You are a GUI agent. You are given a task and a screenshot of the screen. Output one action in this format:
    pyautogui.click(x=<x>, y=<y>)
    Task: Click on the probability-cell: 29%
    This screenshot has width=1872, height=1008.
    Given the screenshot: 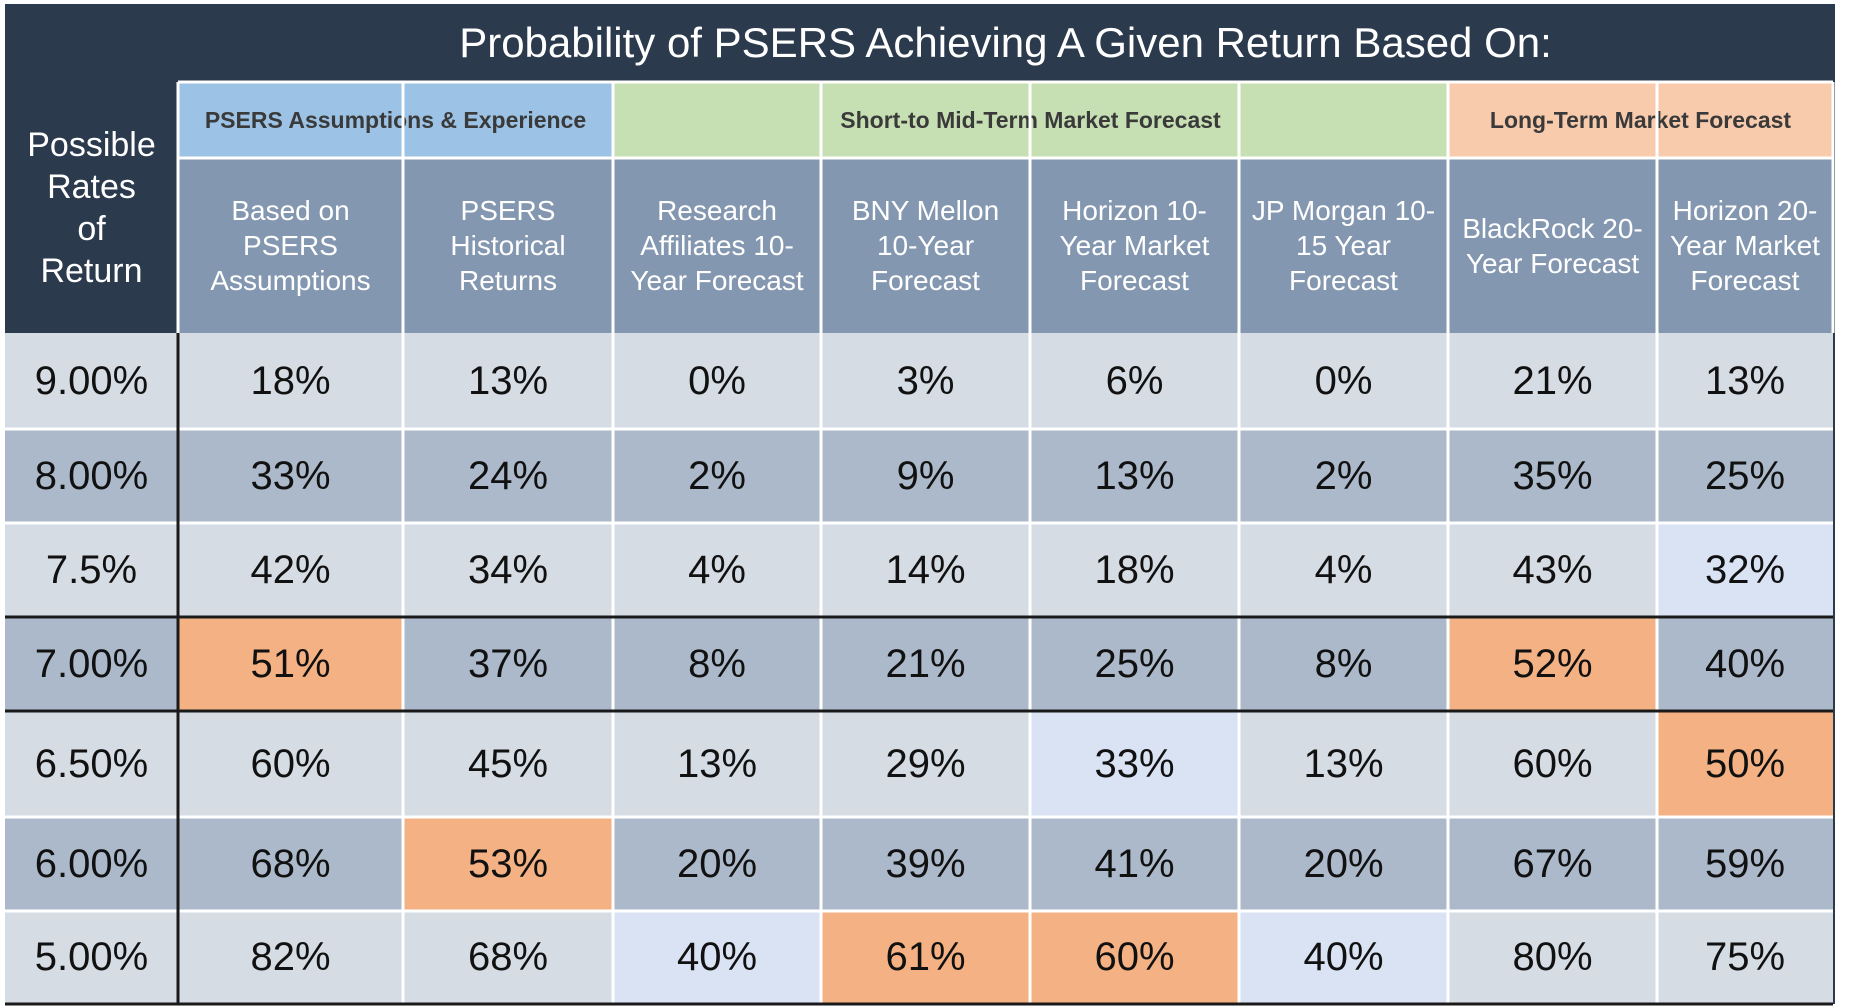 What is the action you would take?
    pyautogui.click(x=925, y=764)
    